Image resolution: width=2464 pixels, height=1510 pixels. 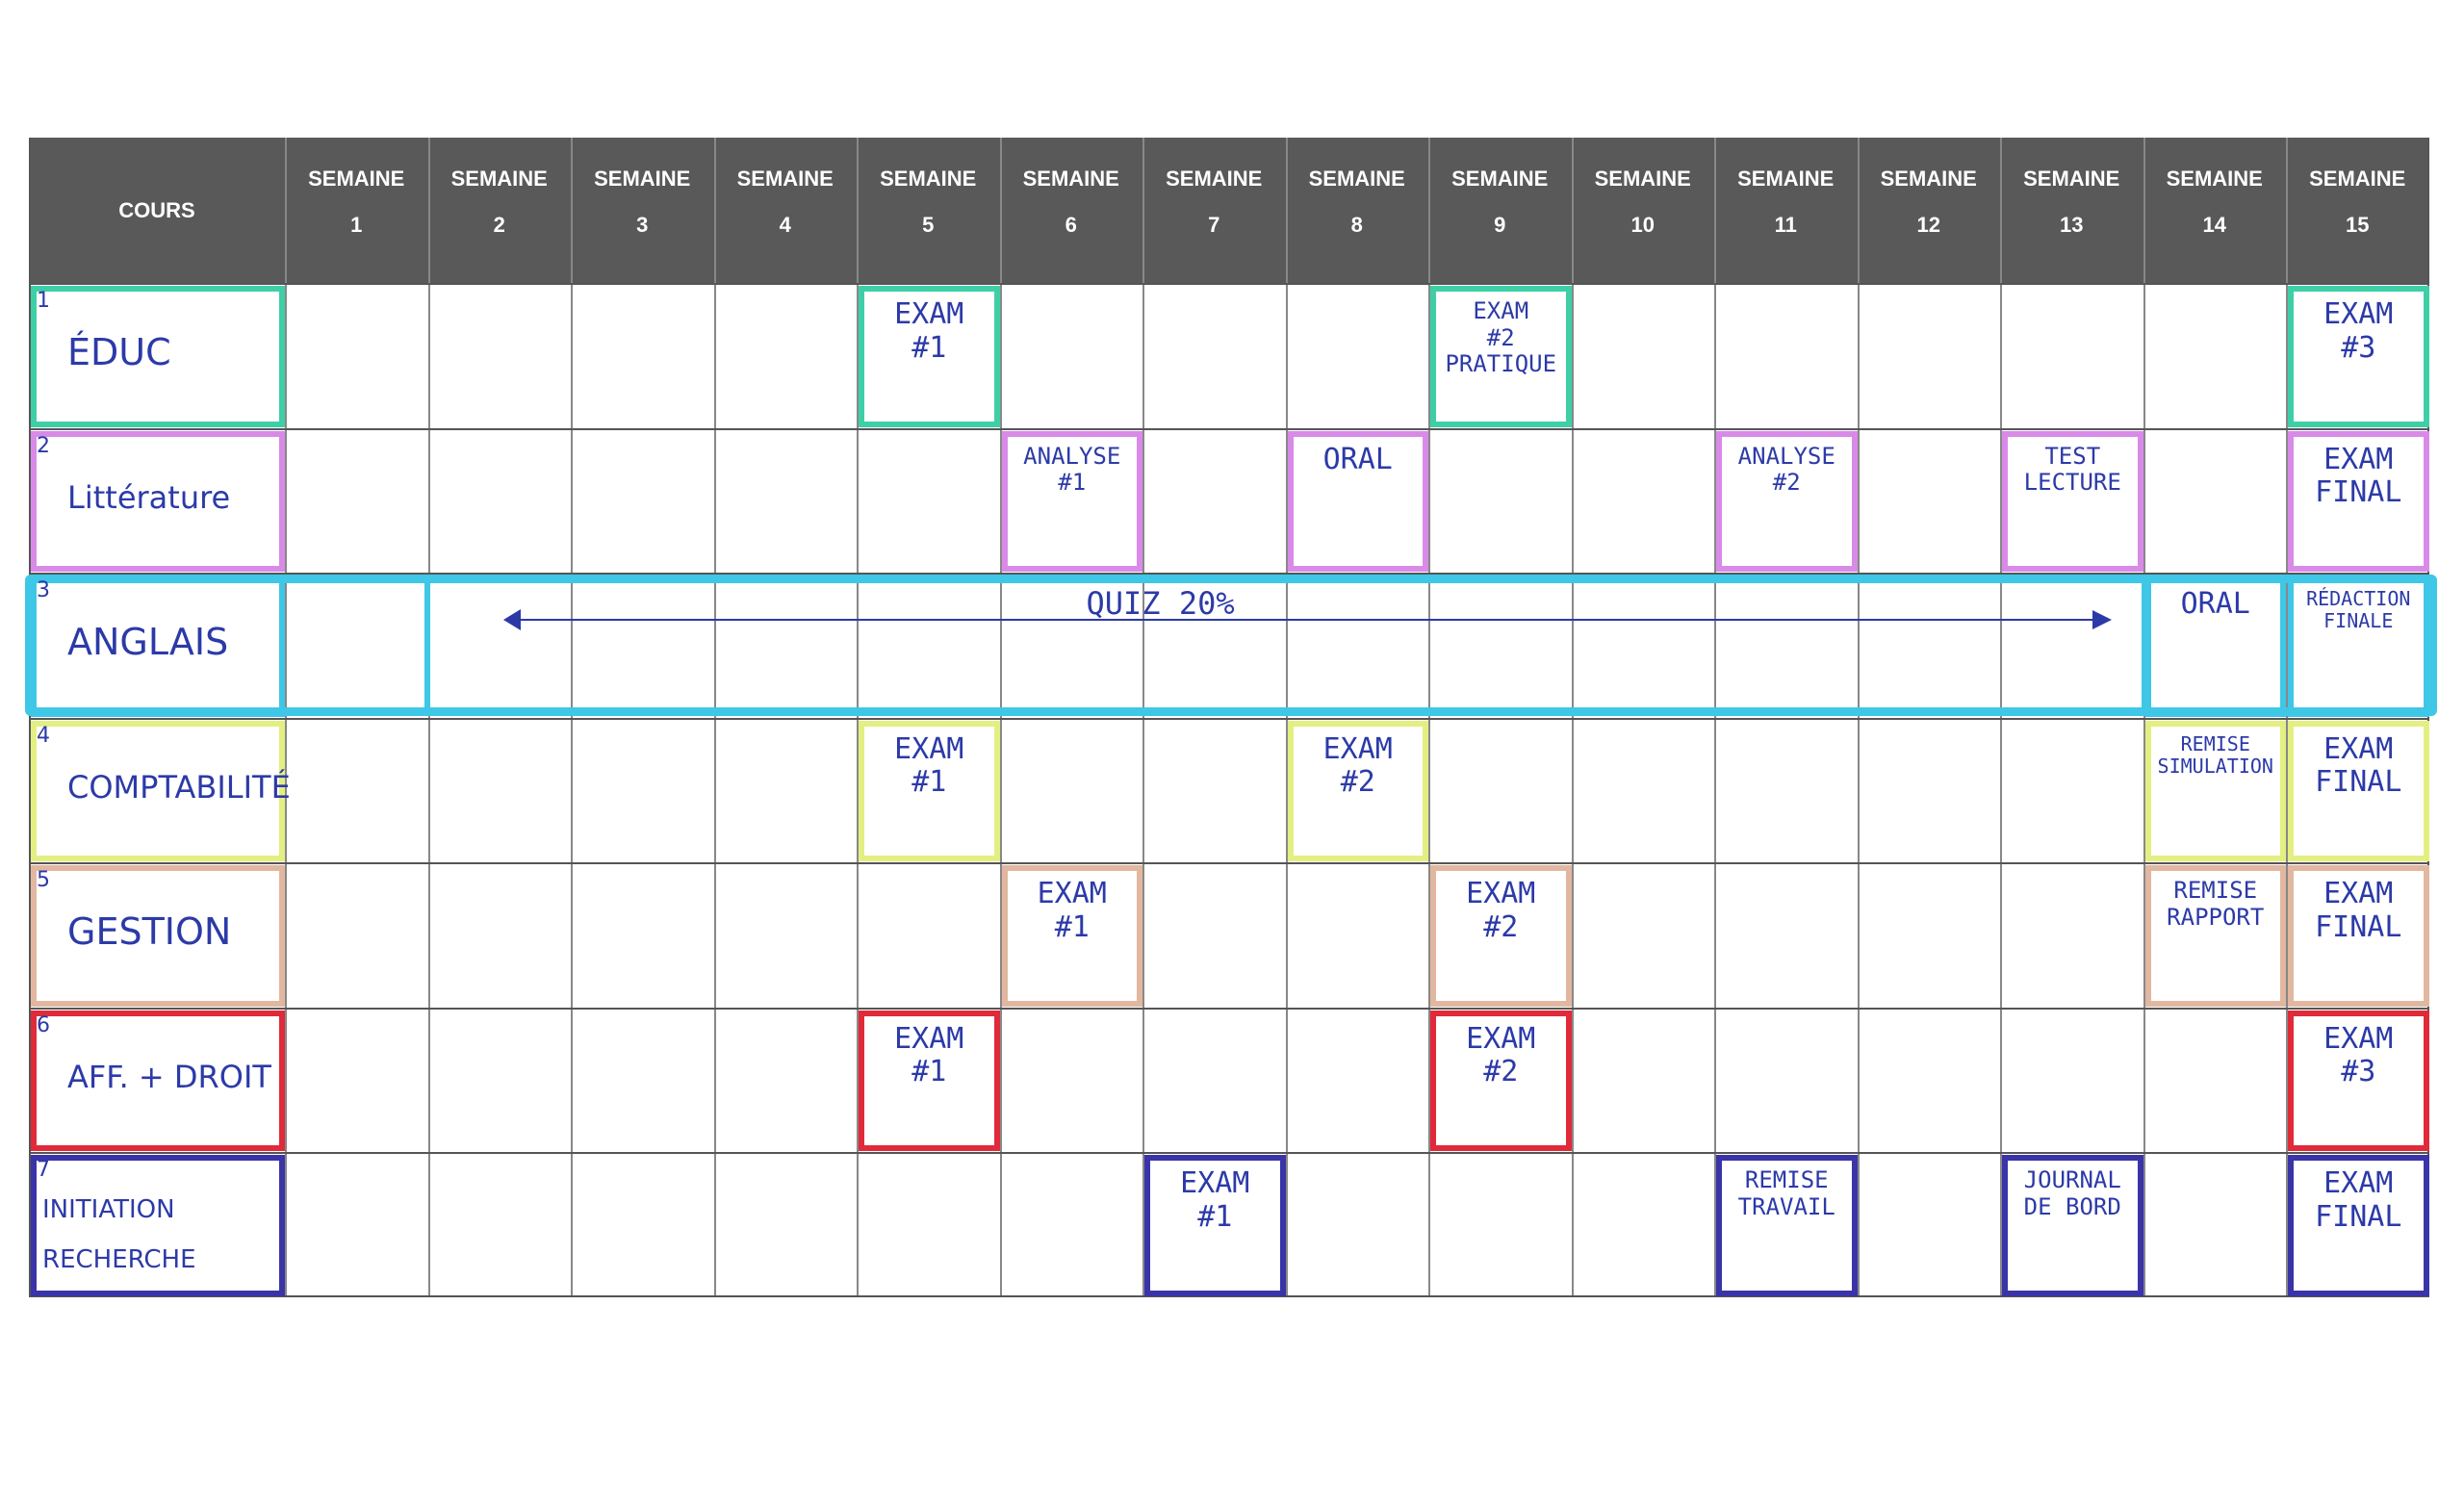 I want to click on entry-label: RÉDACTION FINALE, so click(x=2358, y=609).